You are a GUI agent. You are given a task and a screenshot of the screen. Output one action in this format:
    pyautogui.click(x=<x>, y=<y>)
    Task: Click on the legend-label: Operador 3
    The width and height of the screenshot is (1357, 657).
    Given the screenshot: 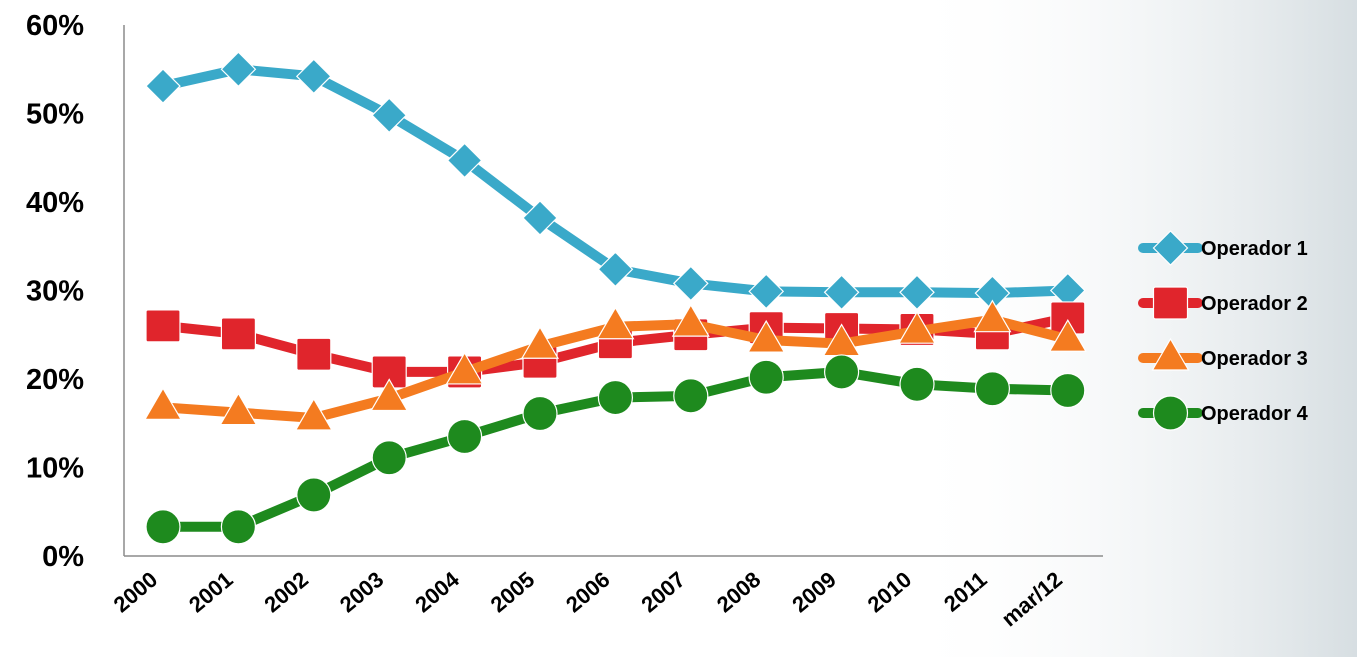 What is the action you would take?
    pyautogui.click(x=1254, y=359)
    